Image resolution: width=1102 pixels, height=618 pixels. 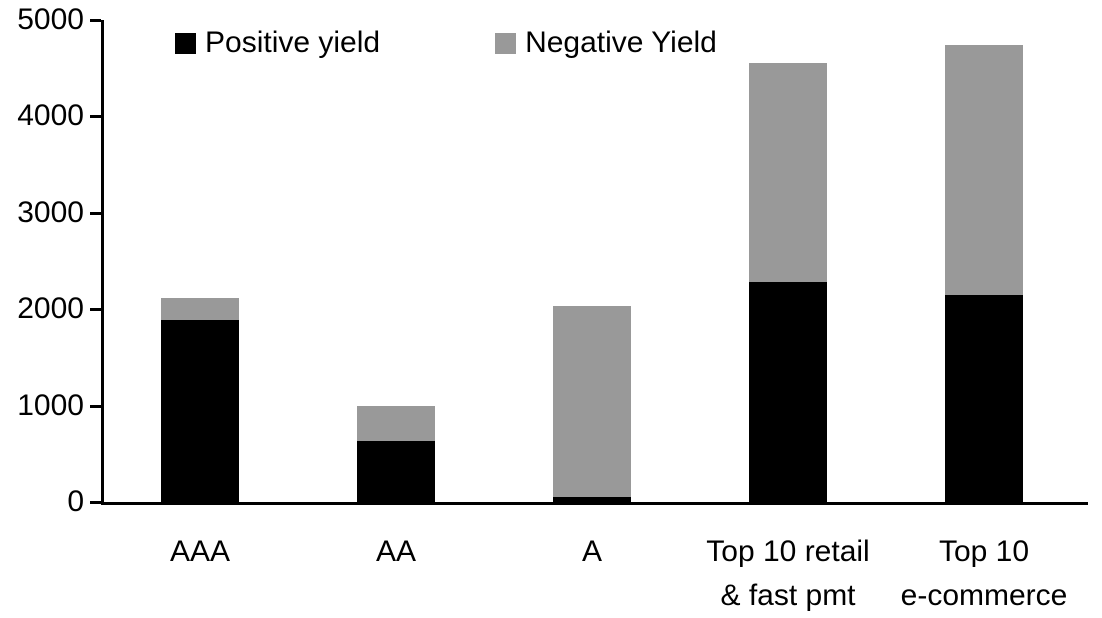 What do you see at coordinates (594, 503) in the screenshot?
I see `x-axis-line` at bounding box center [594, 503].